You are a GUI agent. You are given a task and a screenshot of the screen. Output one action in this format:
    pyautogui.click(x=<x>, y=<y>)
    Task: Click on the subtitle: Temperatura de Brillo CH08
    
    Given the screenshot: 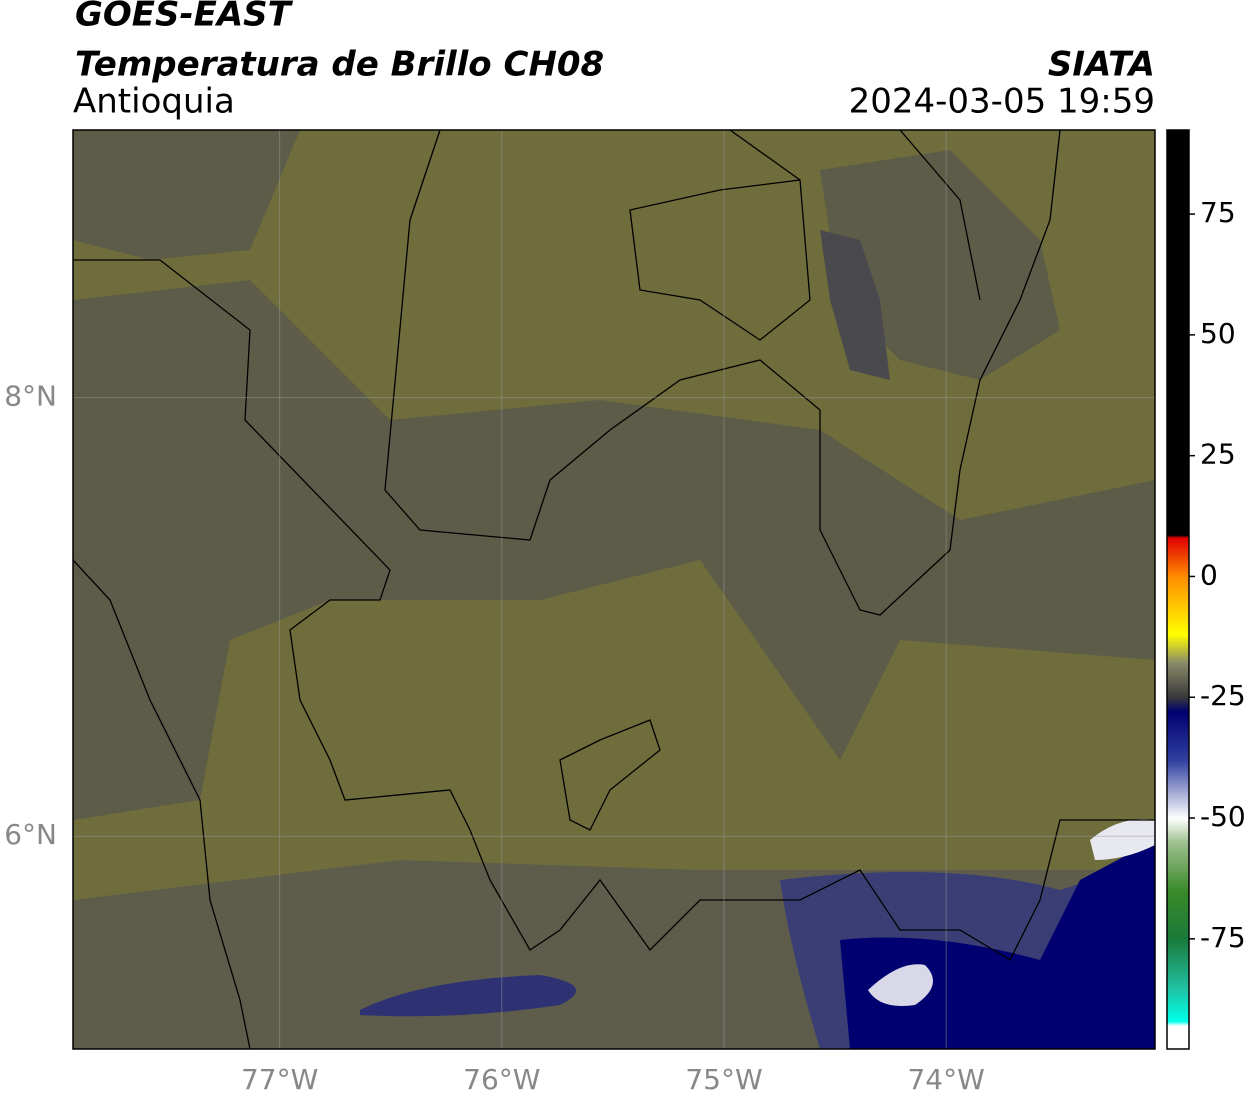 What is the action you would take?
    pyautogui.click(x=339, y=65)
    